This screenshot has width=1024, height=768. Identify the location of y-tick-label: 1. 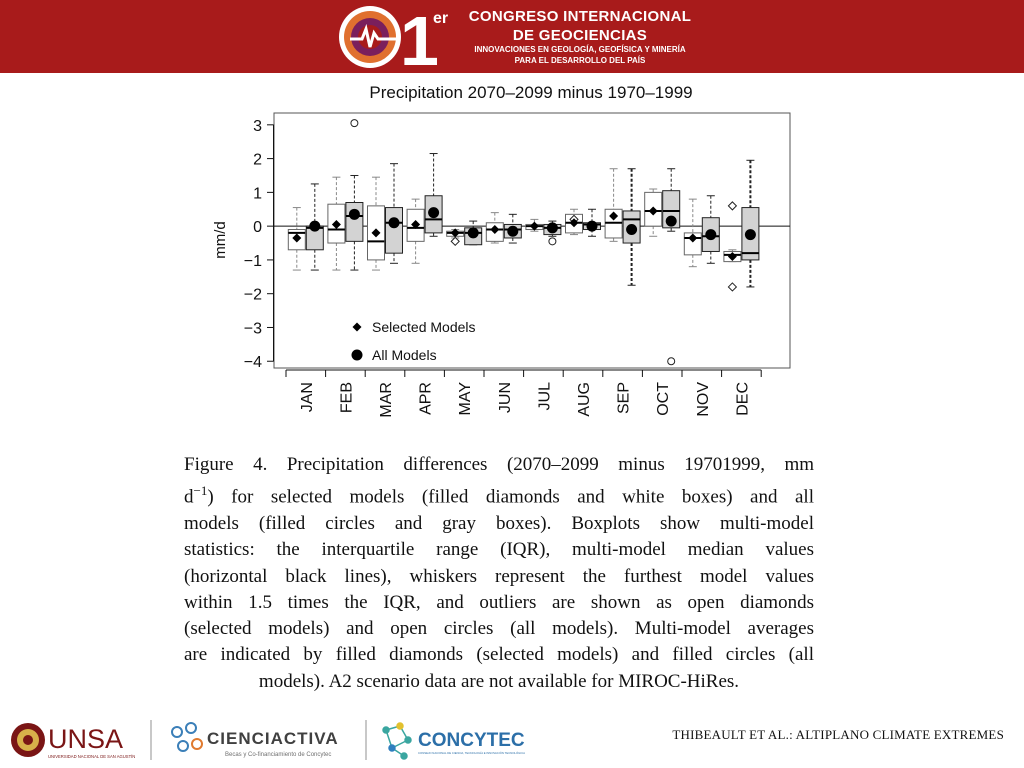
(257, 193).